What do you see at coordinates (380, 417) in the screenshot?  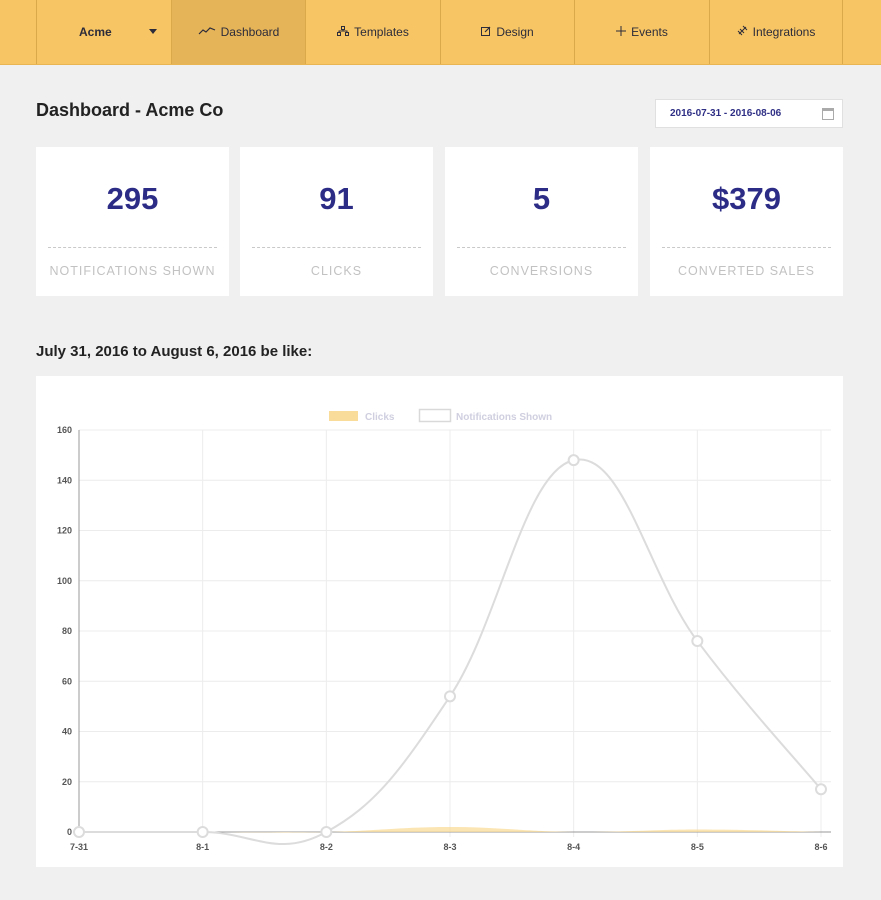 I see `legend-label-clicks: Clicks` at bounding box center [380, 417].